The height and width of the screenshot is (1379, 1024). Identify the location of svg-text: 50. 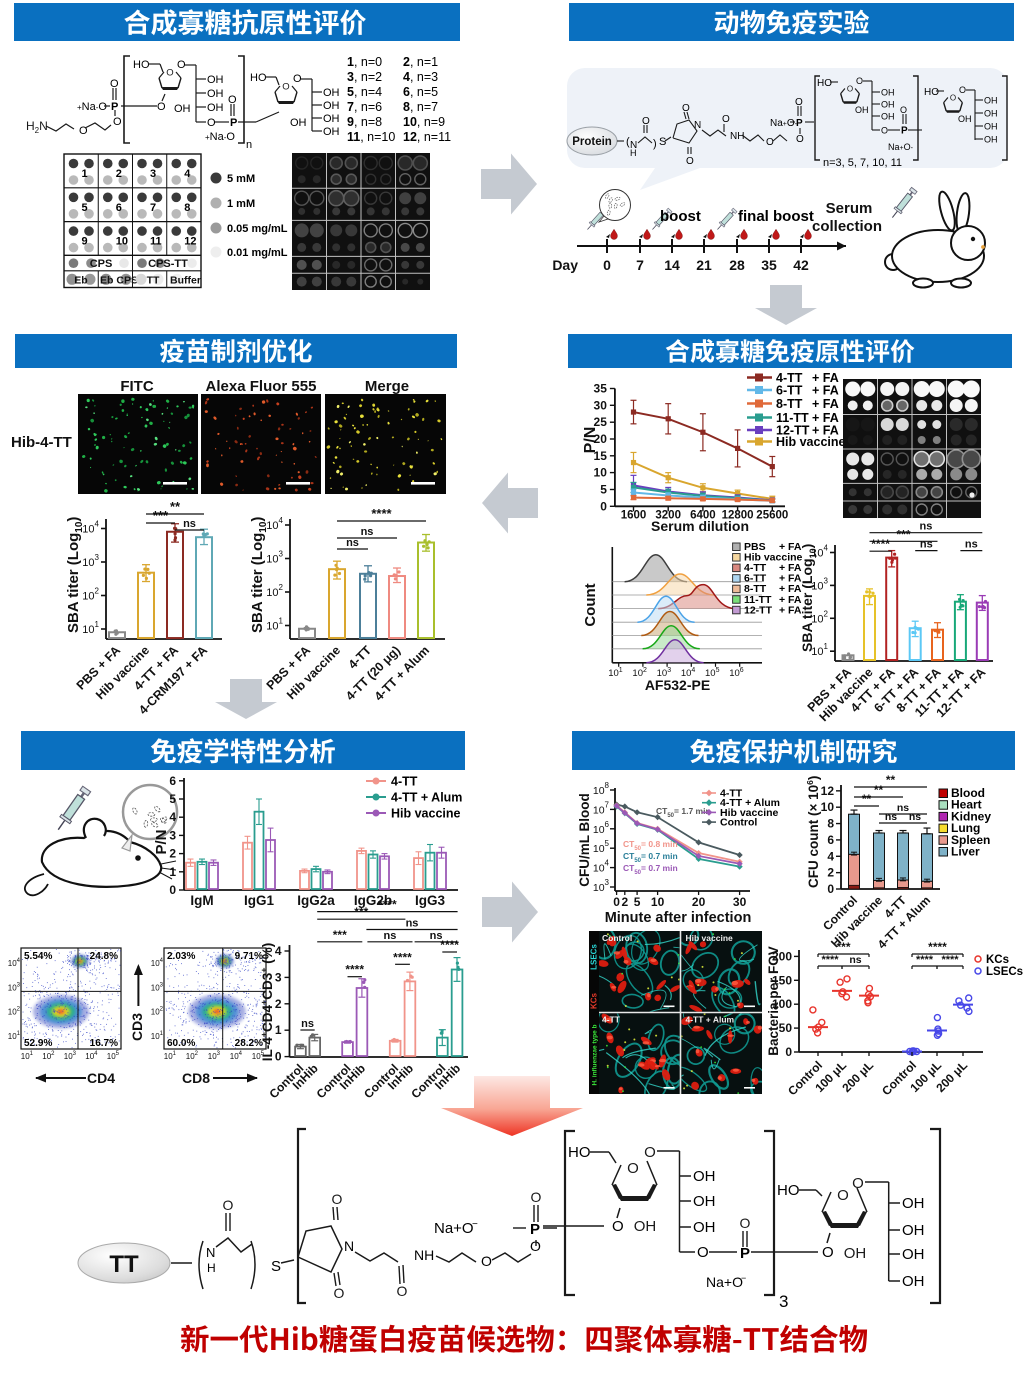
(786, 1028).